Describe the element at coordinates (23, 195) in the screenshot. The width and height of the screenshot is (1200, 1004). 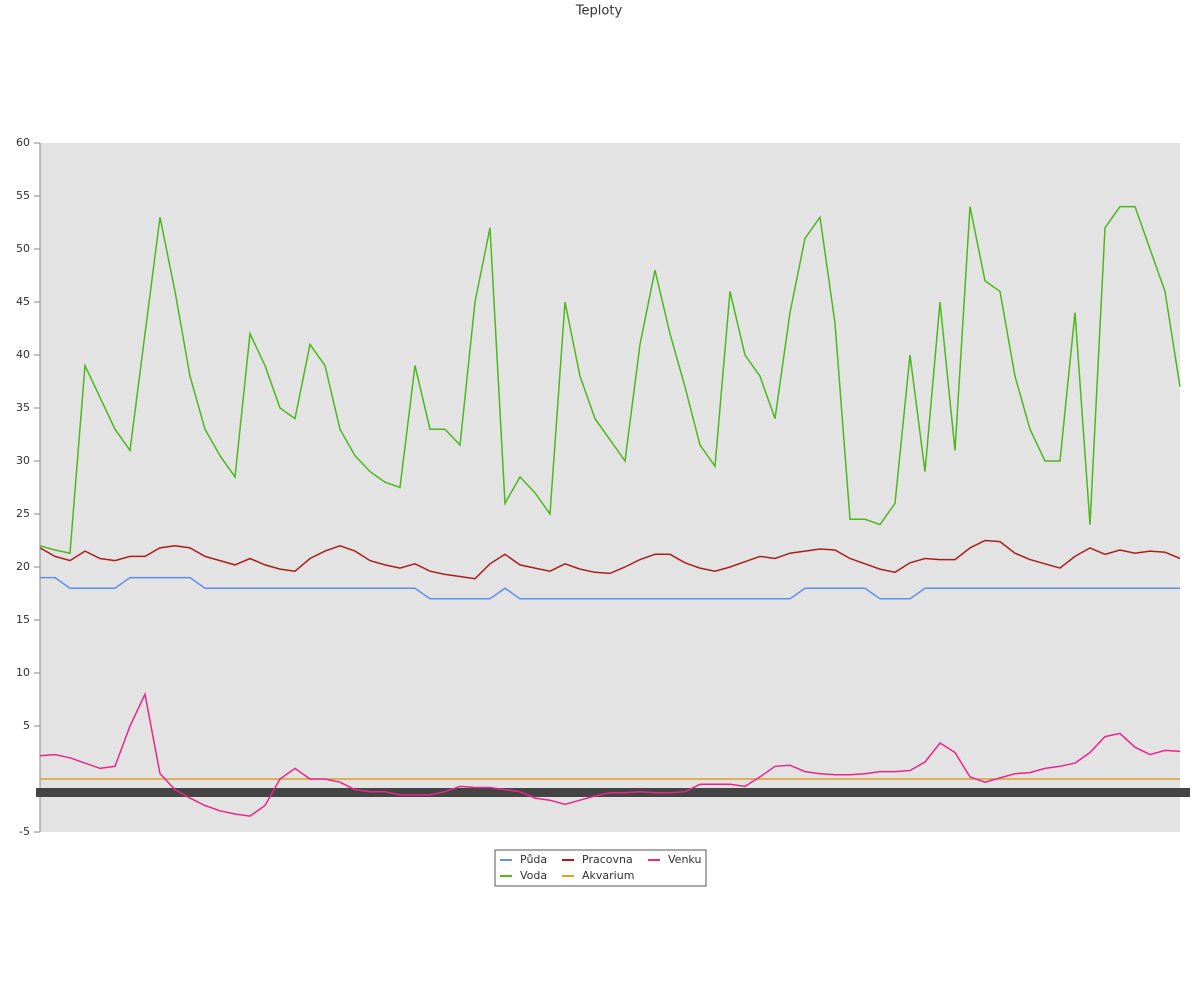
I see `y-tick-label: 55` at that location.